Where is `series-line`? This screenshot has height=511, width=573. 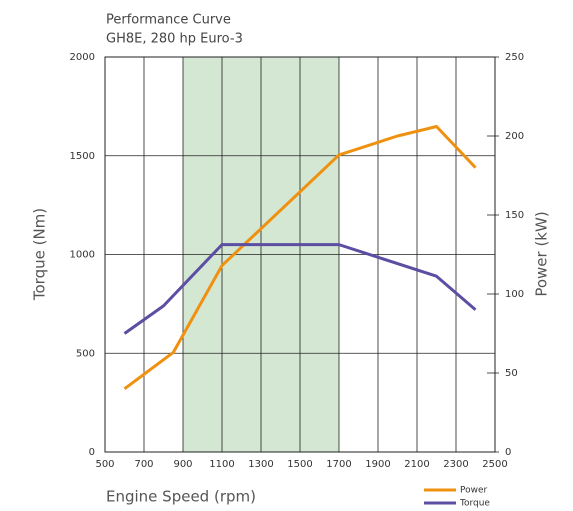 series-line is located at coordinates (300, 289).